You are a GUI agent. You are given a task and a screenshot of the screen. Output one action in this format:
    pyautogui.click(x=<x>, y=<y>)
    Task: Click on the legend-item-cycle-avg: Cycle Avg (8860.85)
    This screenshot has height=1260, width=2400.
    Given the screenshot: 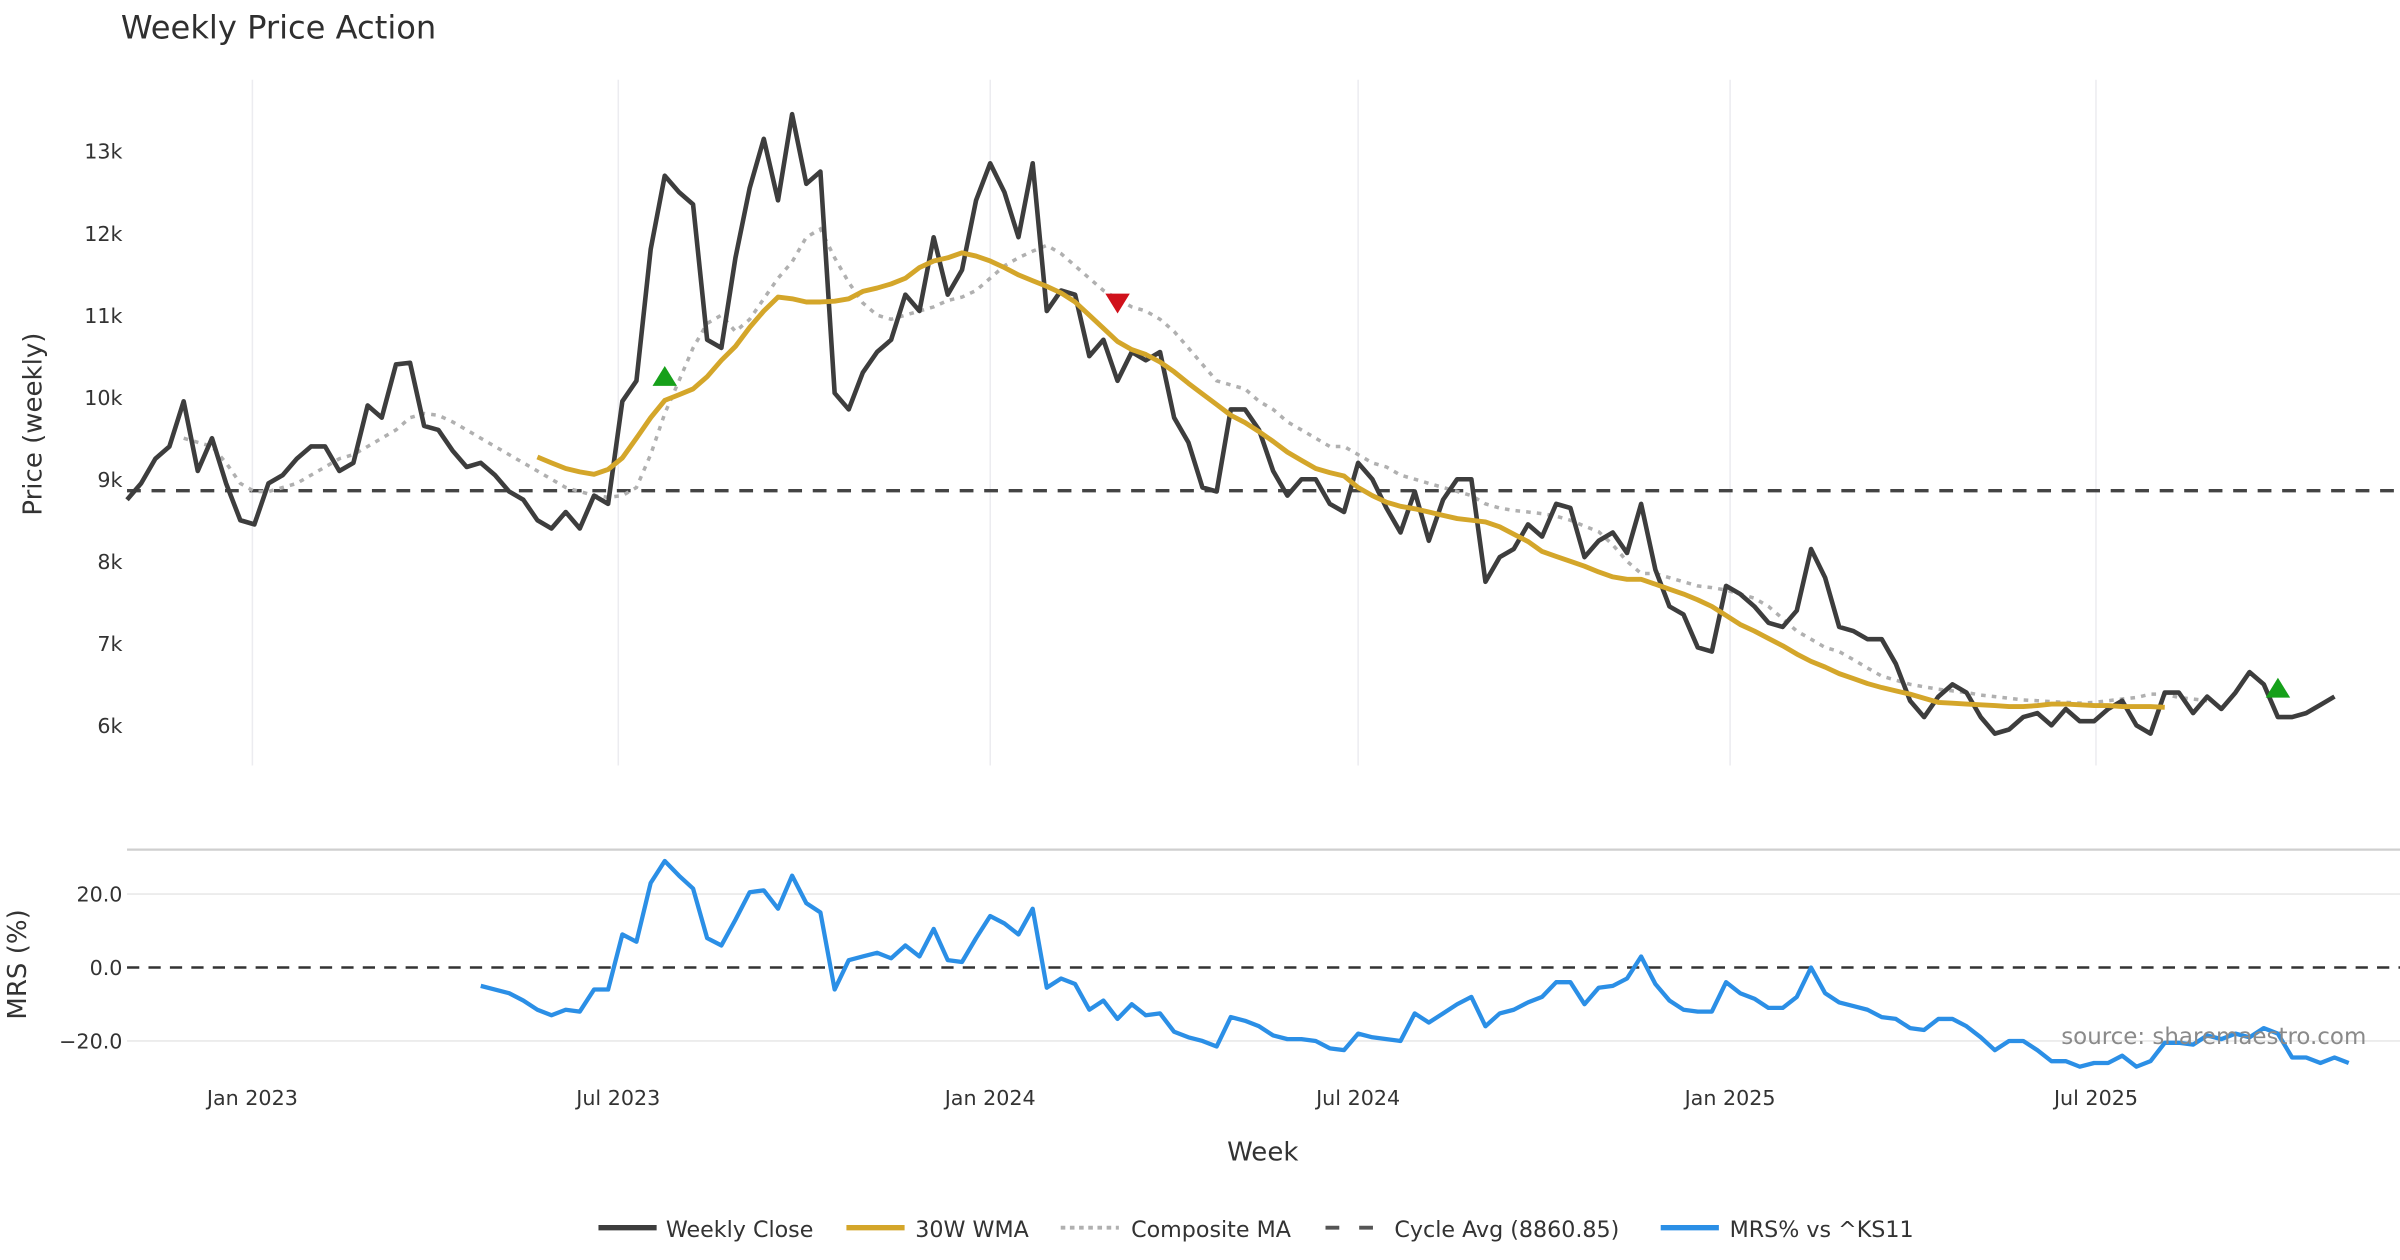 What is the action you would take?
    pyautogui.click(x=1472, y=1230)
    